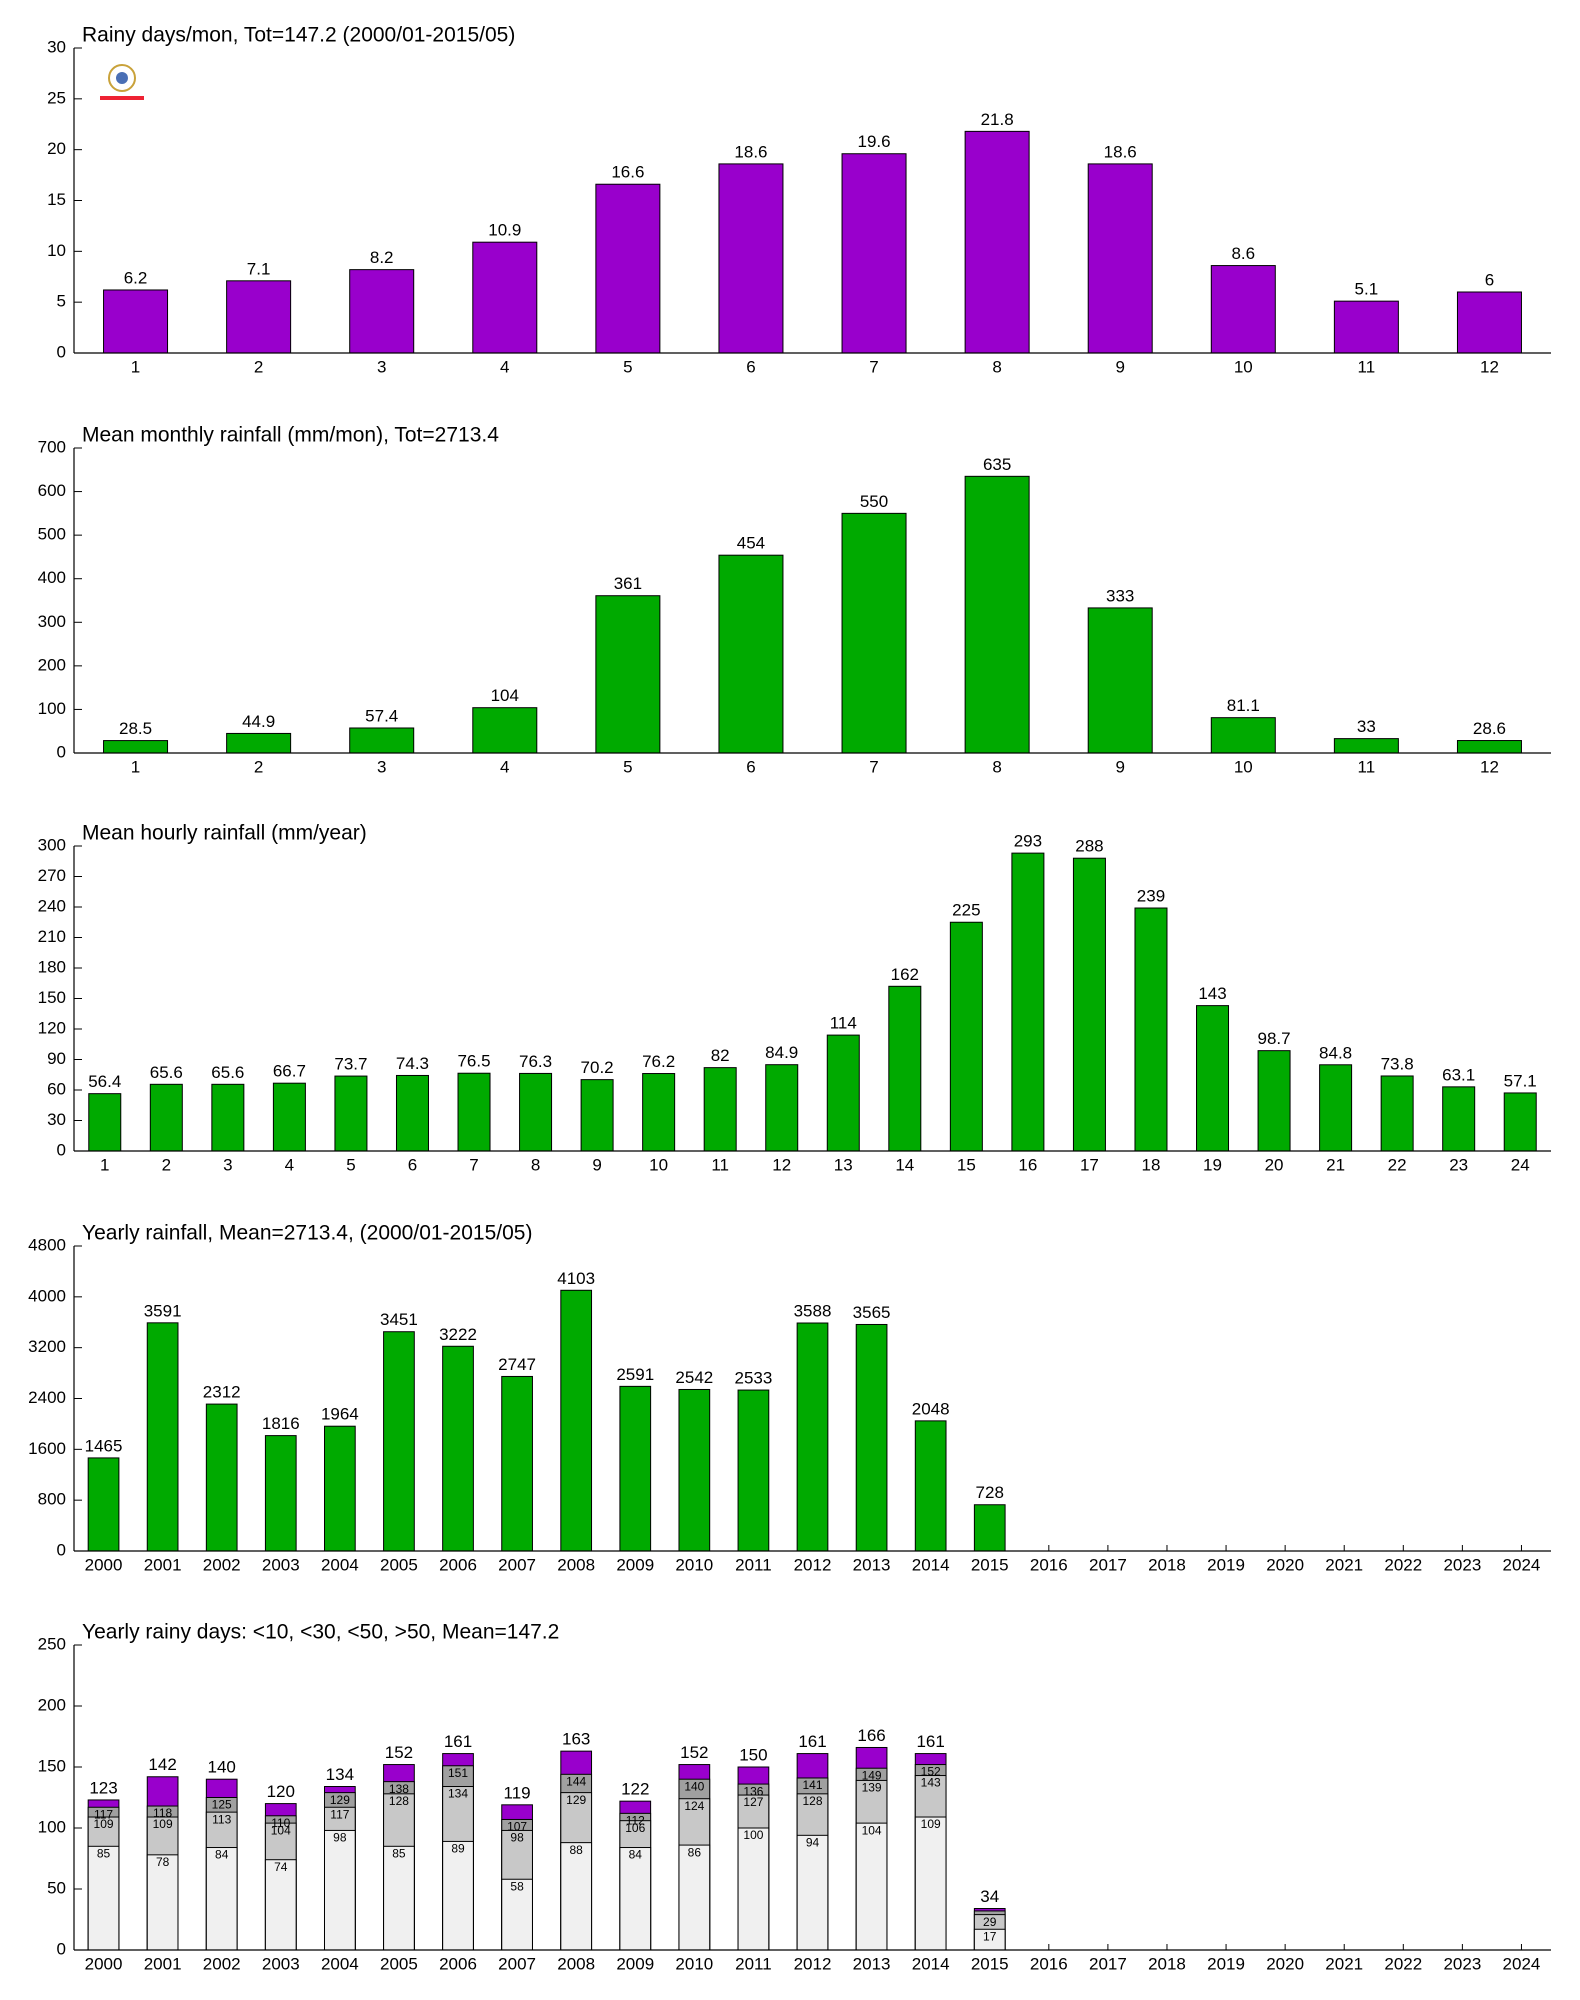  Describe the element at coordinates (1120, 151) in the screenshot. I see `data-label: 18.6` at that location.